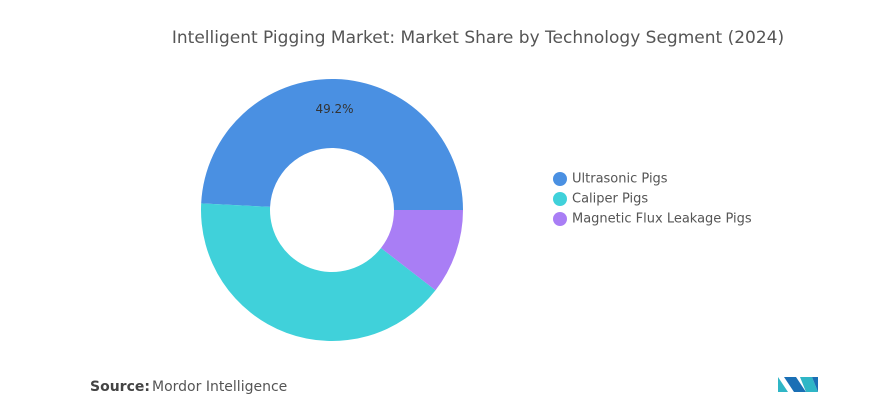  Describe the element at coordinates (620, 179) in the screenshot. I see `legend-label: Ultrasonic Pigs` at that location.